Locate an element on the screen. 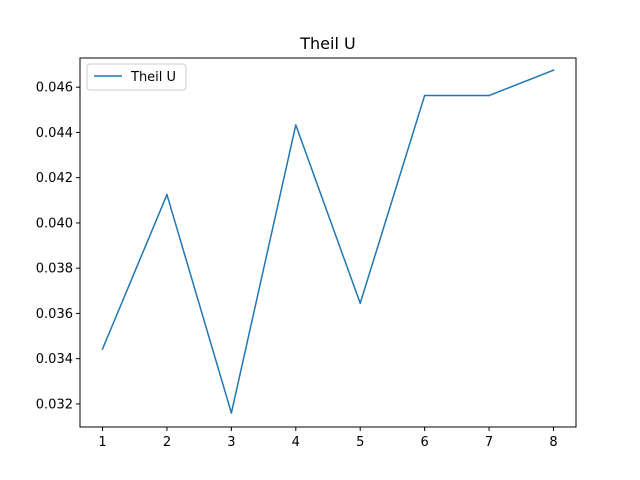 The height and width of the screenshot is (480, 640). x-tick-label: 5 is located at coordinates (360, 442).